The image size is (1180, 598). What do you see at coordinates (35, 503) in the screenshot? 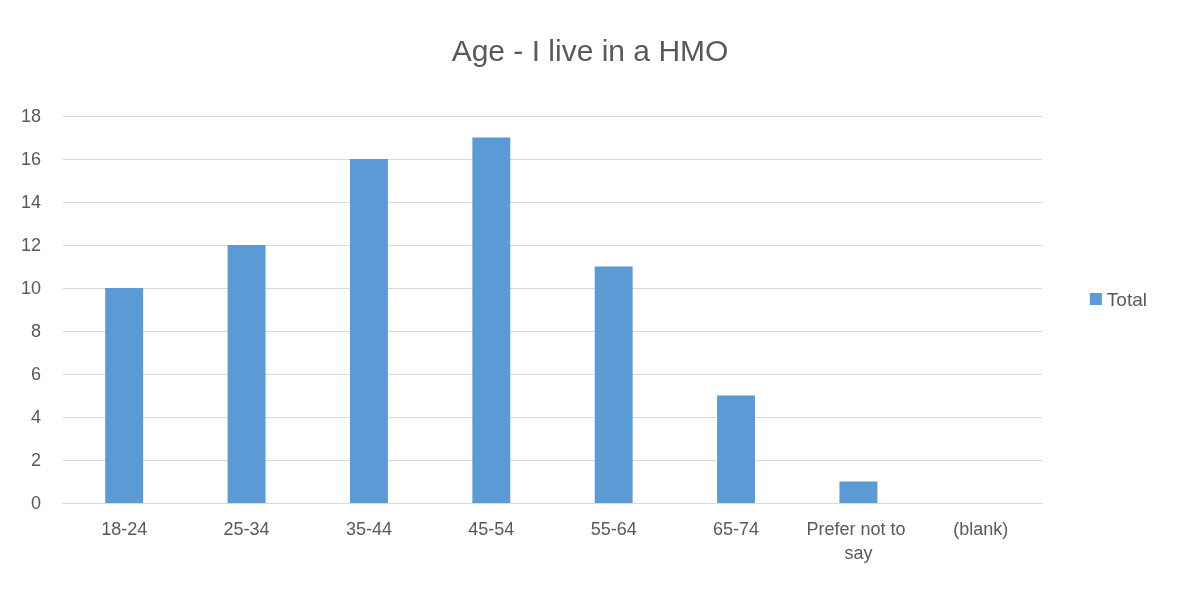
I see `y-tick-label: 0` at bounding box center [35, 503].